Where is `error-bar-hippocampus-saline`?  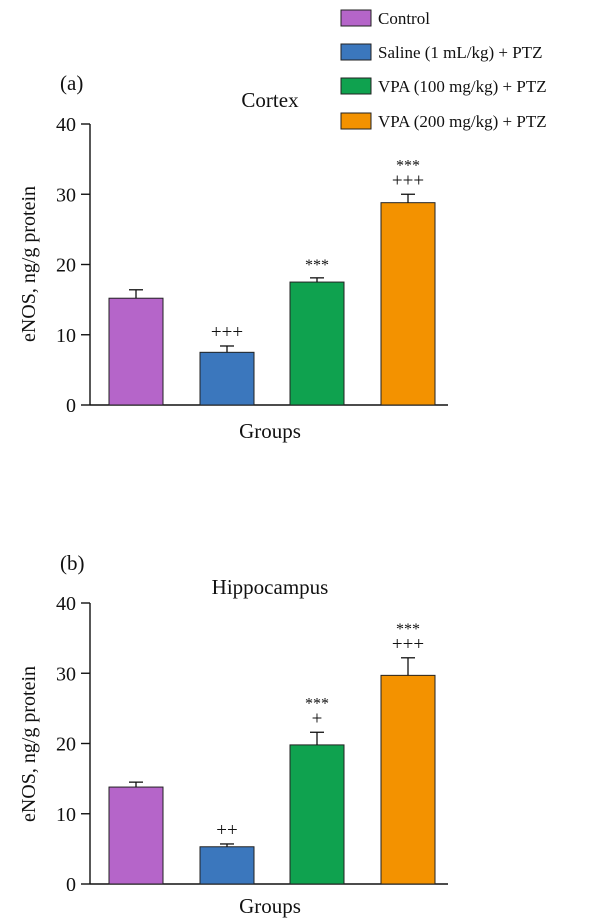 error-bar-hippocampus-saline is located at coordinates (227, 845).